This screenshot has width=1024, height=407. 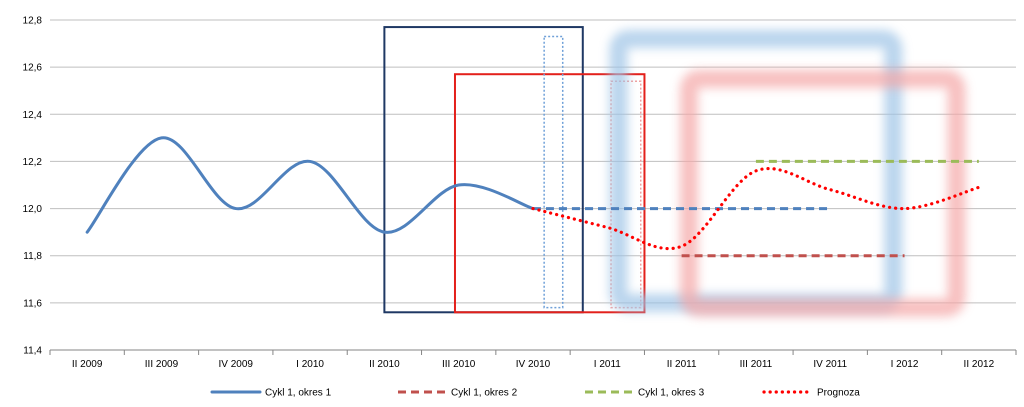 I want to click on x-tick-label: IV 2011, so click(x=830, y=364).